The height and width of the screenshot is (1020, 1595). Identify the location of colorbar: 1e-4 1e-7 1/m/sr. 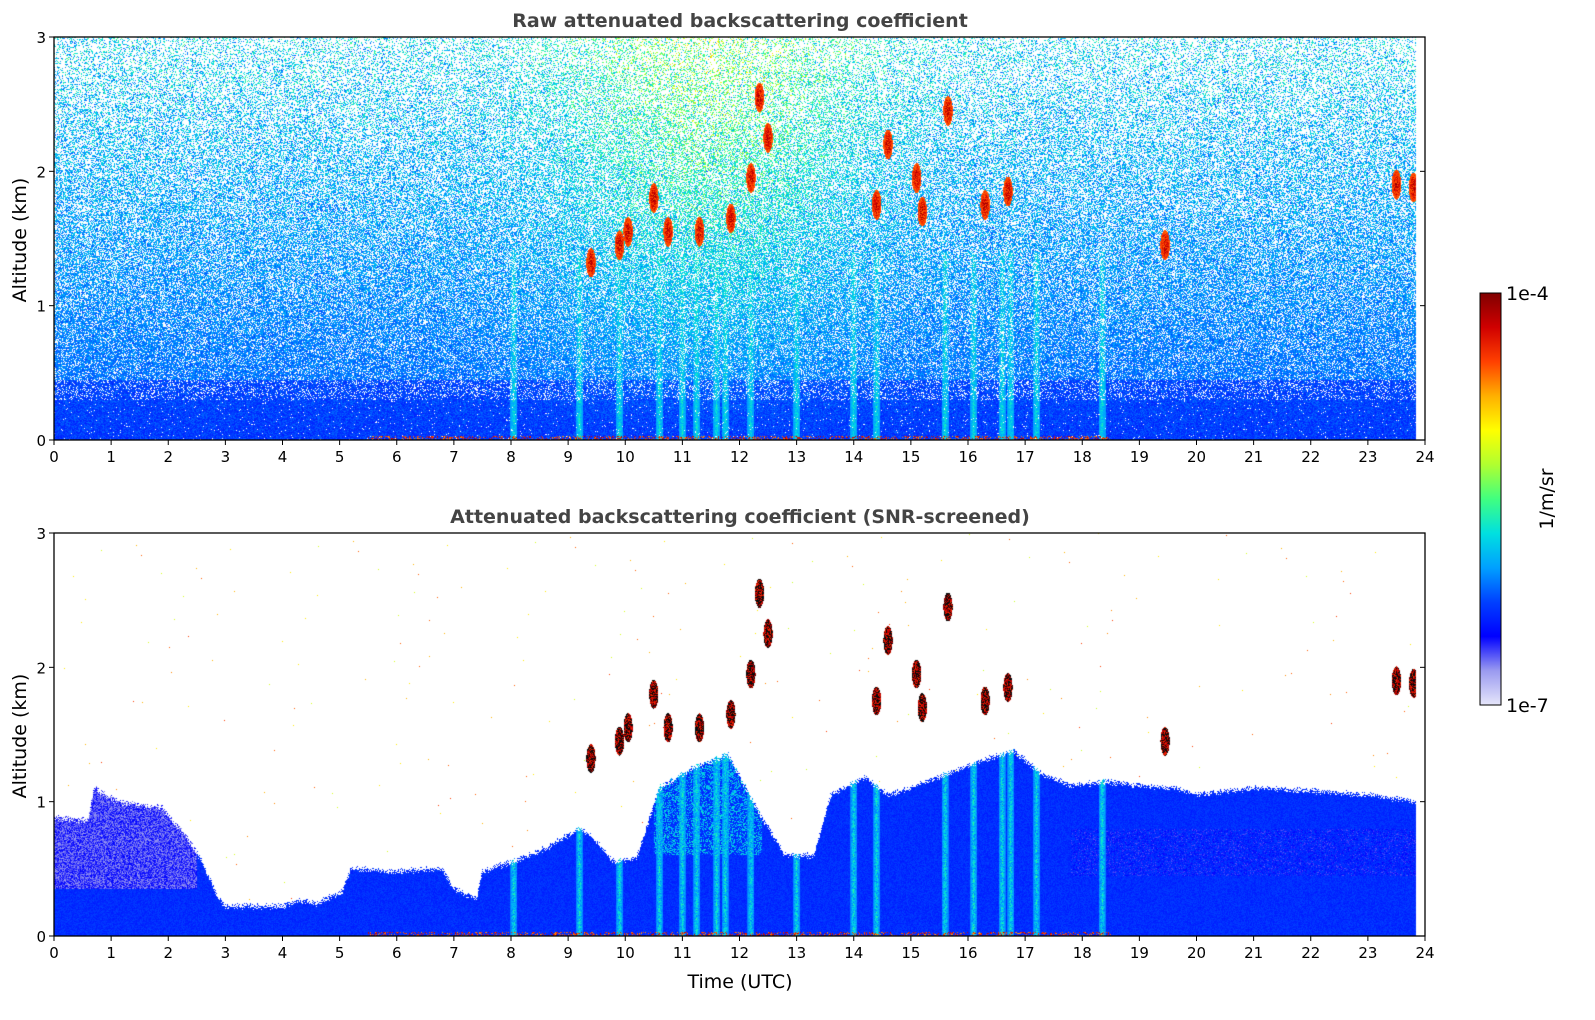
(1518, 500).